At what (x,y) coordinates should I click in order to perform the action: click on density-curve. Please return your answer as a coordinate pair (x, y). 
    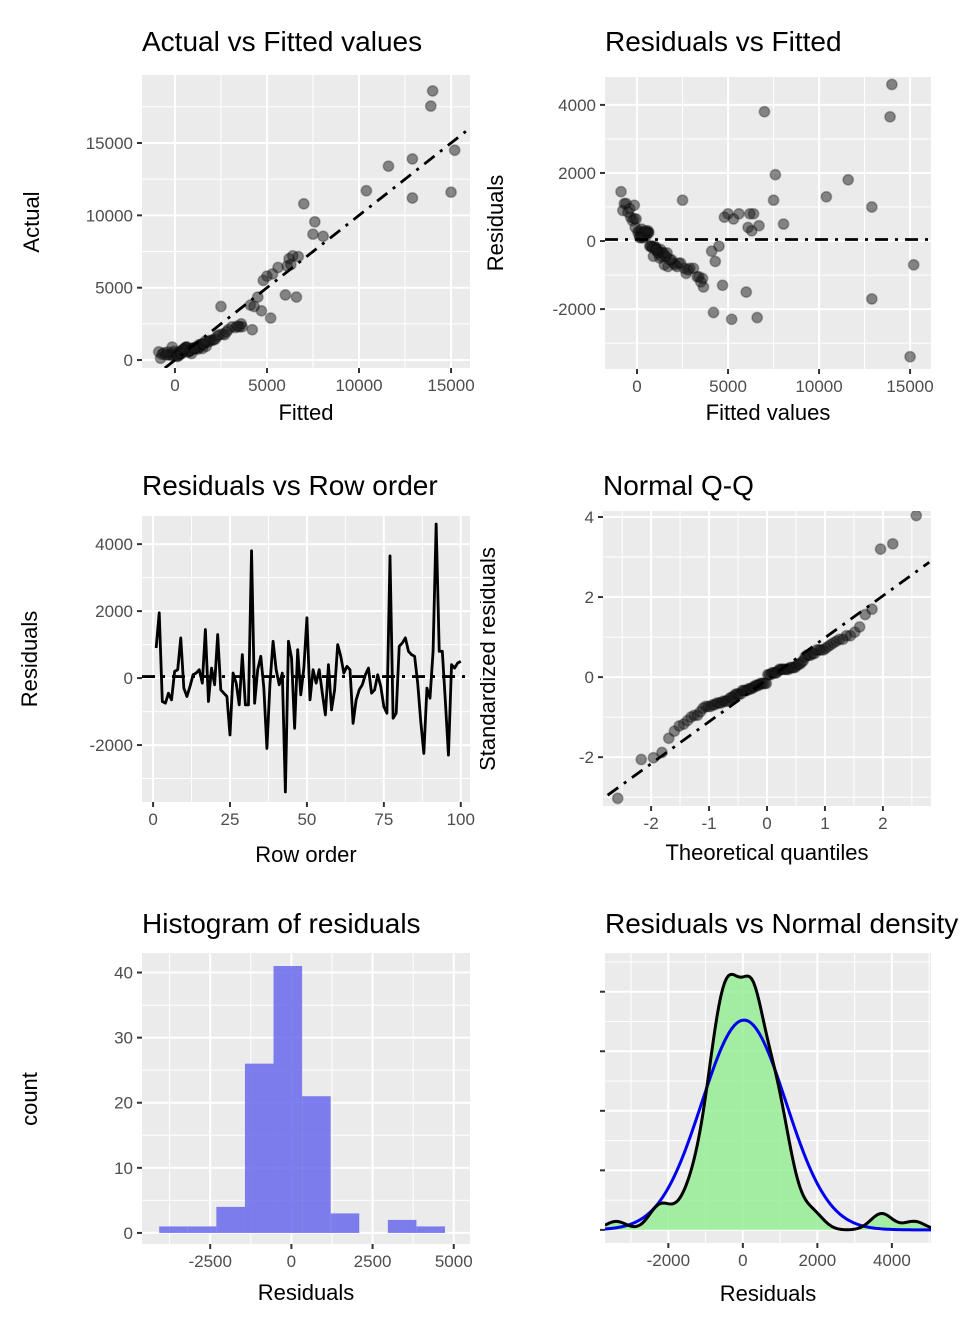
    Looking at the image, I should click on (768, 1102).